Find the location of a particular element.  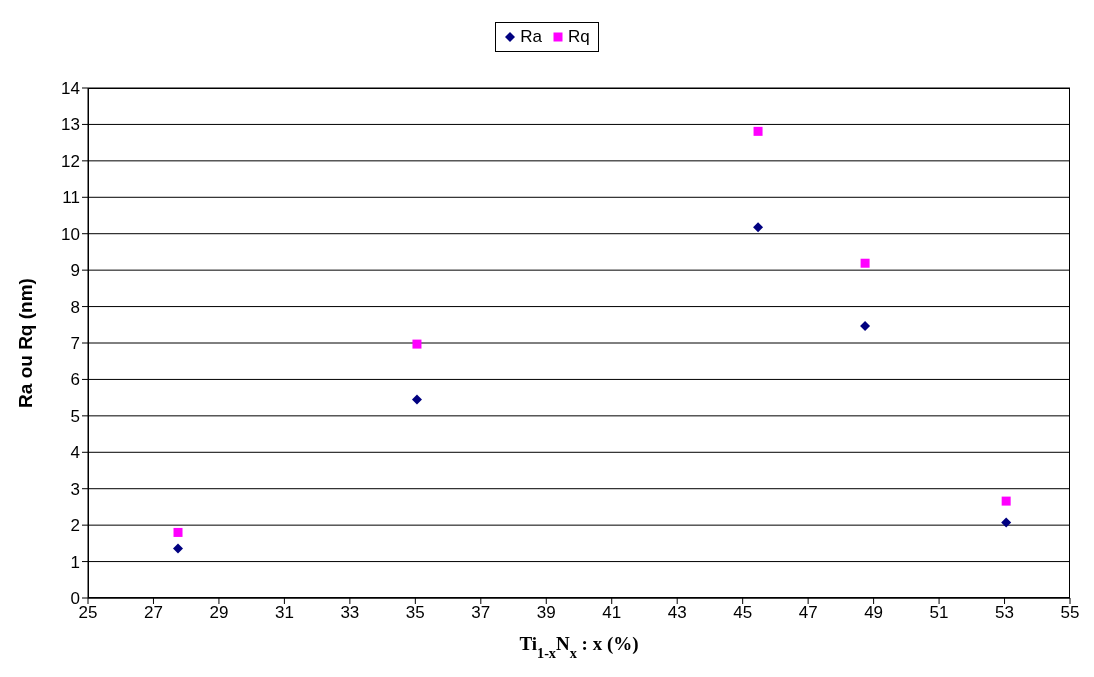

y-tick-label: 9 is located at coordinates (75, 271).